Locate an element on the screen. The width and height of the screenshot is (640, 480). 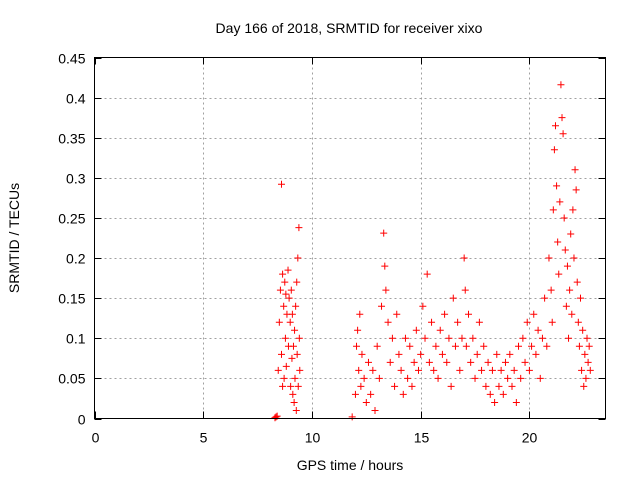
x-tick-label: 20 is located at coordinates (530, 438).